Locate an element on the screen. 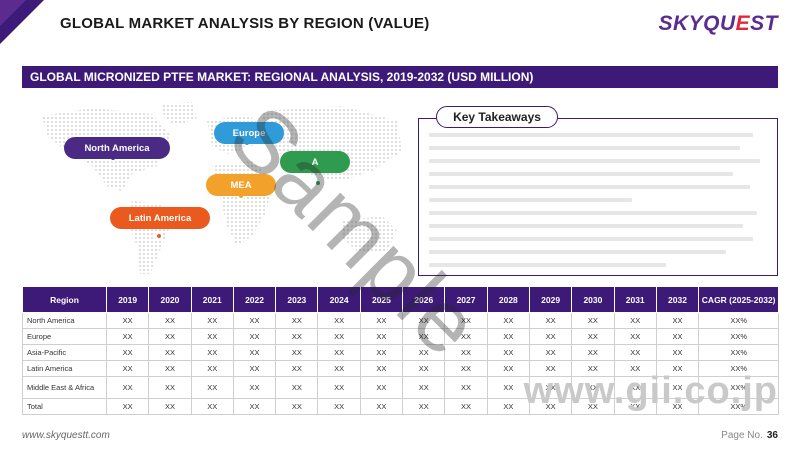  table-row: Total XX XX XX XX XX XX XX XX XX XX XX XX XX XX XX% is located at coordinates (401, 406).